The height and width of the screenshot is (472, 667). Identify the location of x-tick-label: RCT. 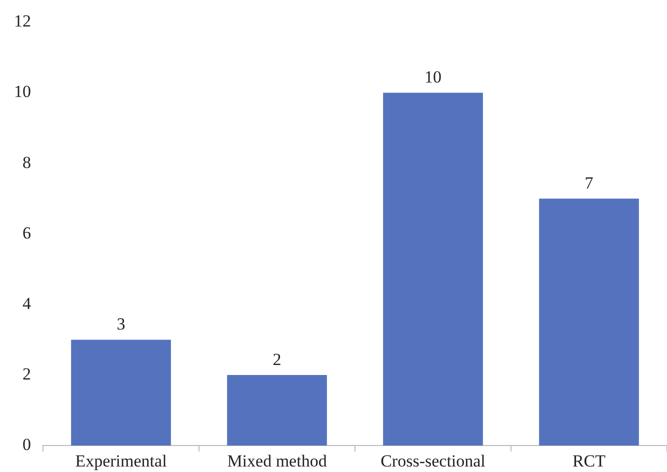
(589, 460).